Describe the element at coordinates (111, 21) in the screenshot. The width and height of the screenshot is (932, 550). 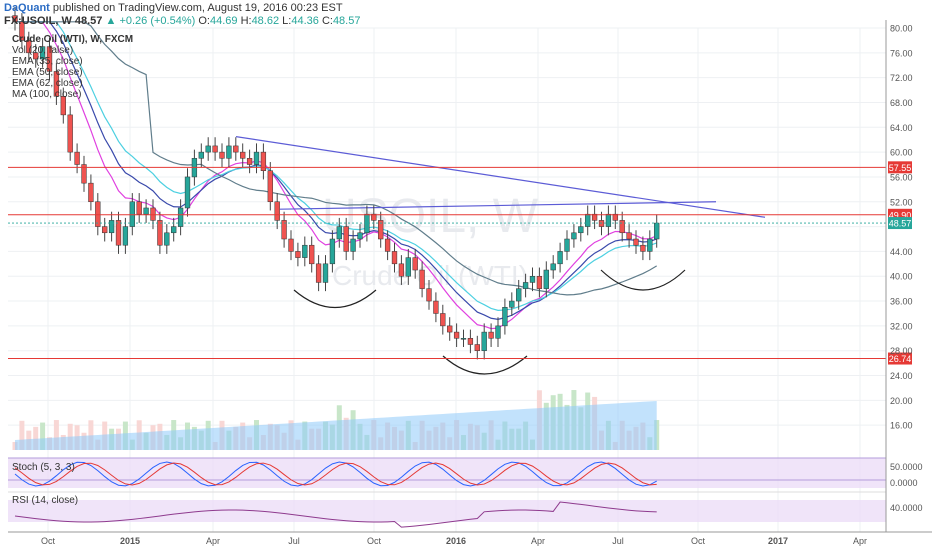
I see `up-arrow-icon: ▲` at that location.